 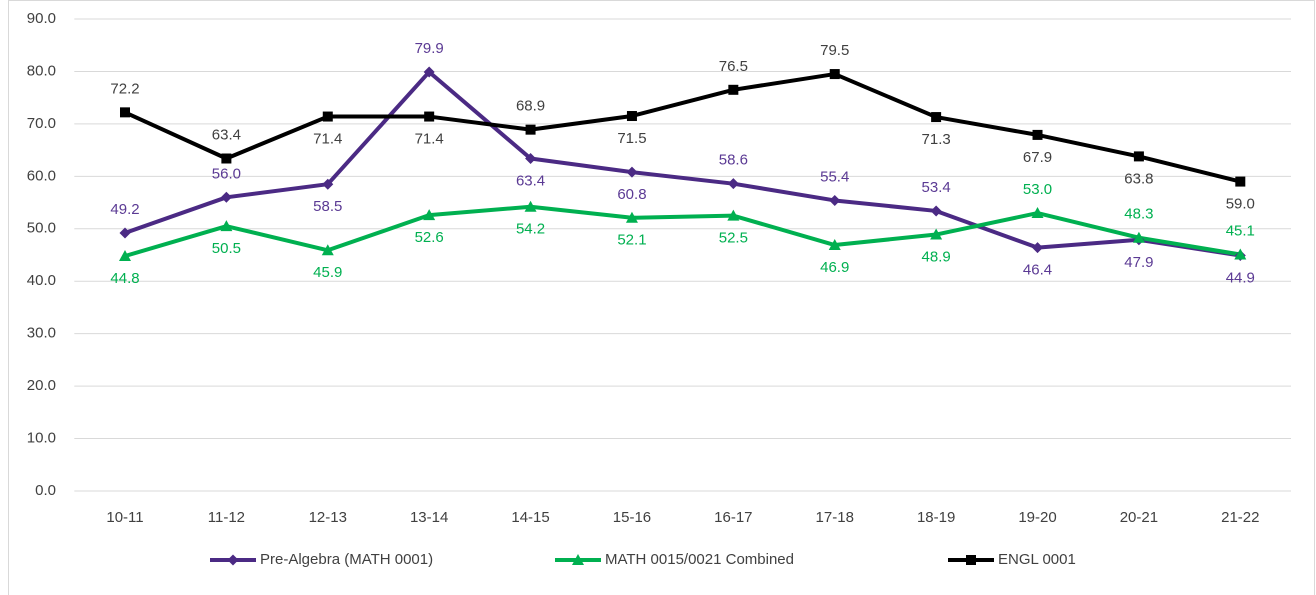 What do you see at coordinates (346, 559) in the screenshot?
I see `legend-label: Pre-Algebra (MATH 0001)` at bounding box center [346, 559].